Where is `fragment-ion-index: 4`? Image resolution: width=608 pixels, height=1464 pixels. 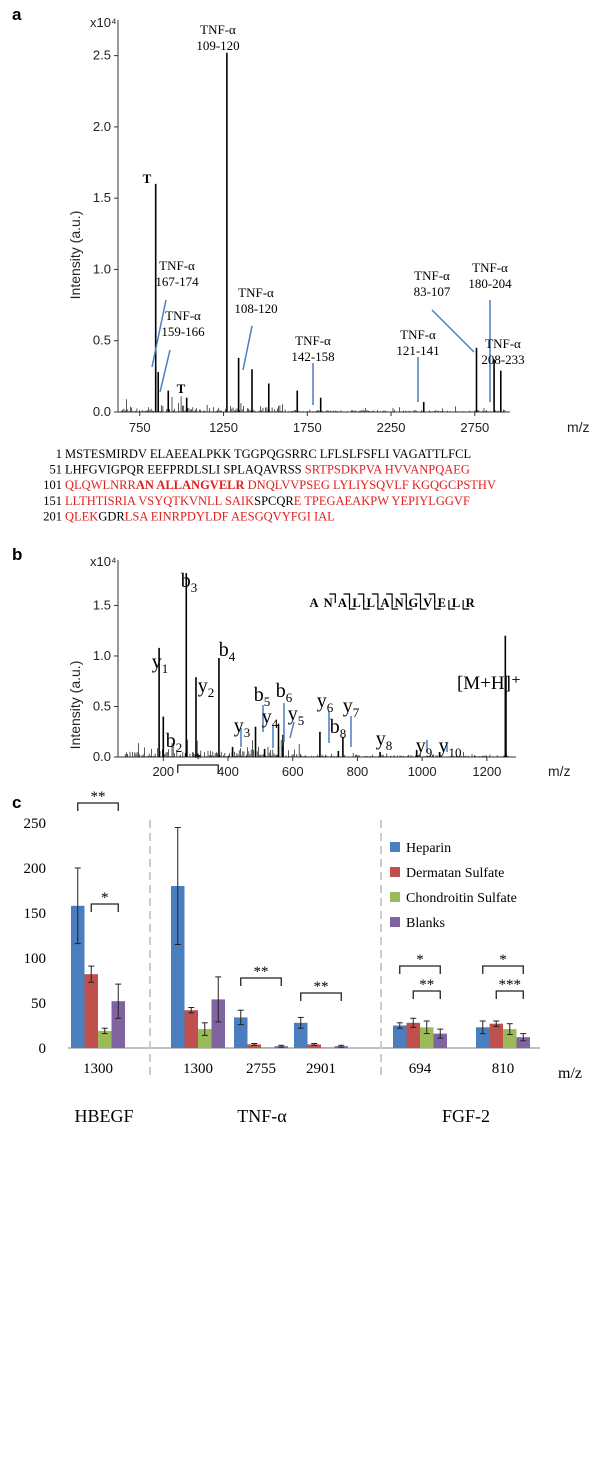 fragment-ion-index: 4 is located at coordinates (275, 723).